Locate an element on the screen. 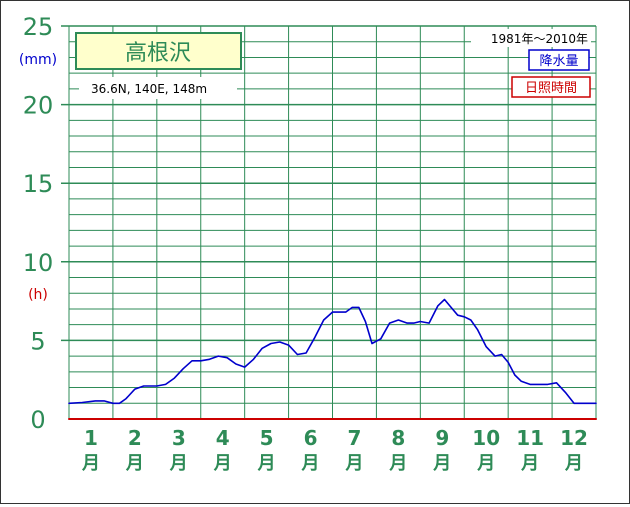 Image resolution: width=630 pixels, height=507 pixels. x-tick-month-number: 2 is located at coordinates (135, 438).